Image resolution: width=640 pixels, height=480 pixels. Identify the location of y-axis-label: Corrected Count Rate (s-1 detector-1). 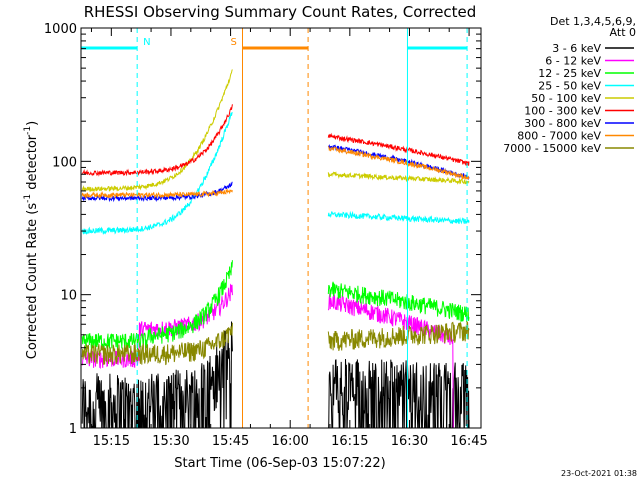
(31, 240).